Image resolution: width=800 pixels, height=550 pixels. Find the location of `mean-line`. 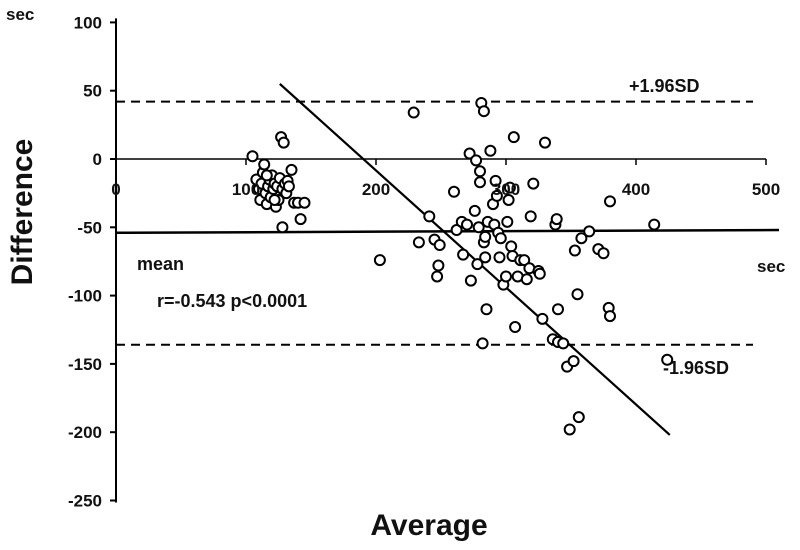

mean-line is located at coordinates (447, 231).